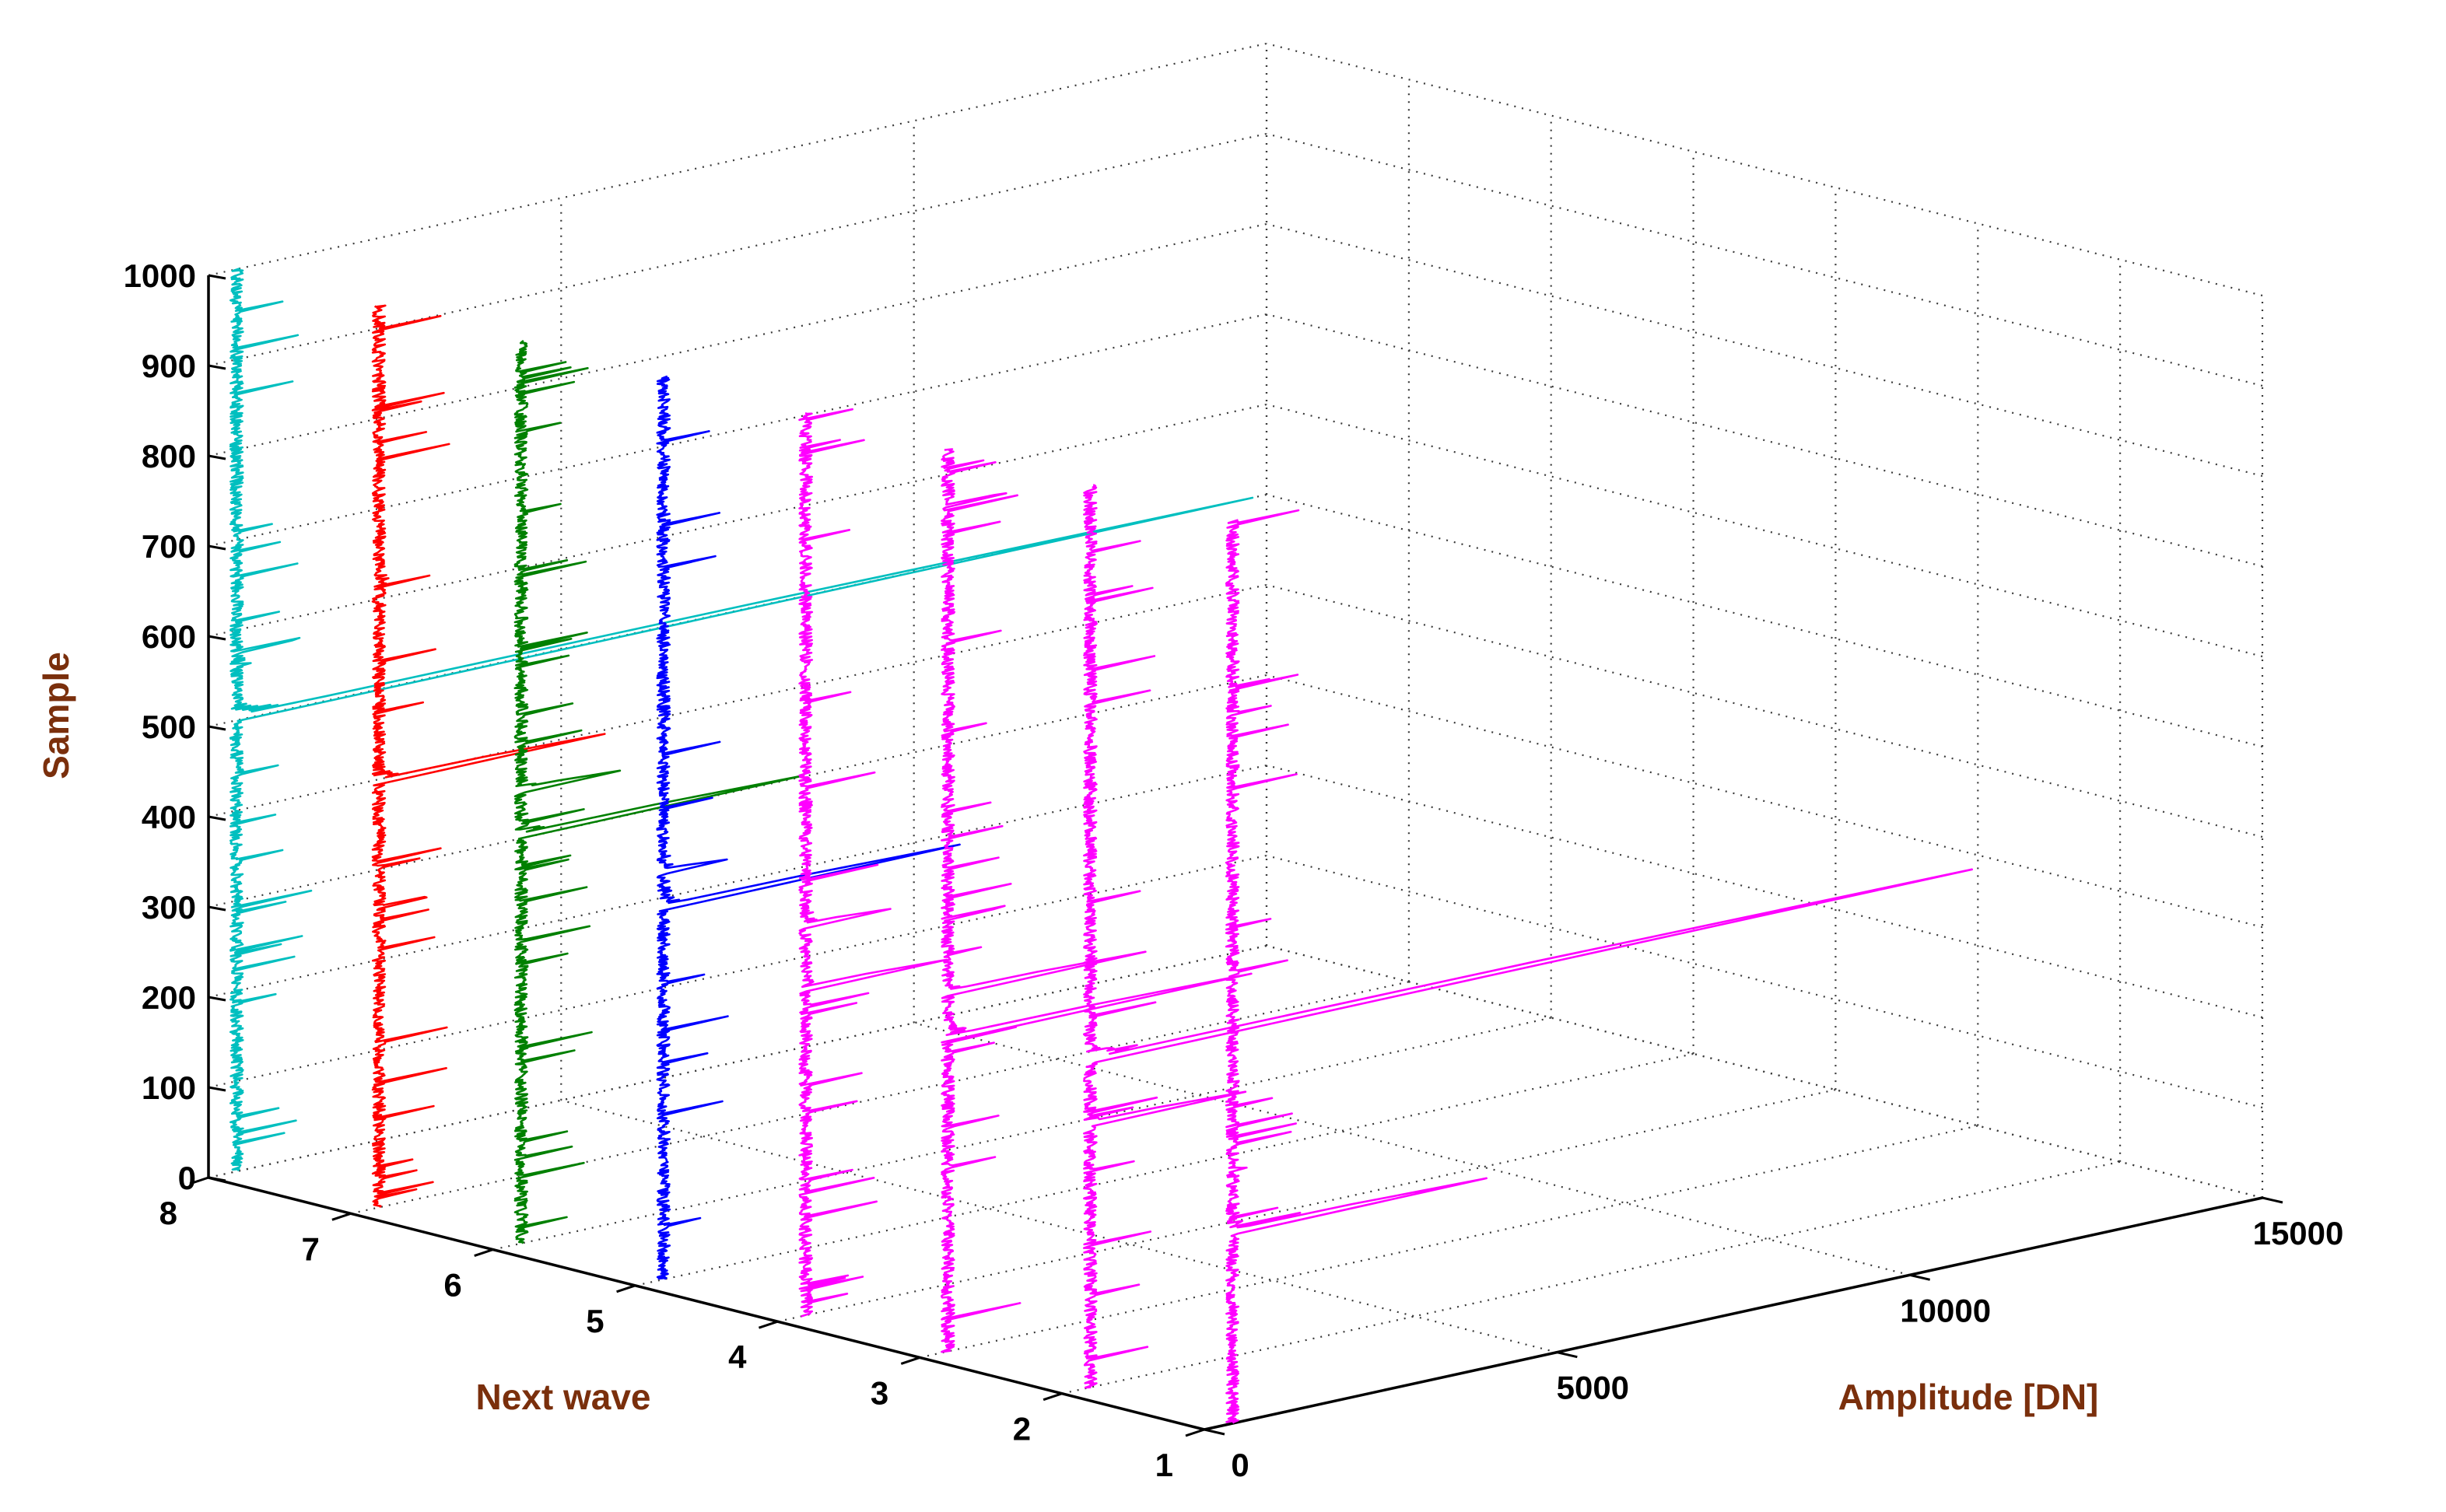 This screenshot has width=2446, height=1512. I want to click on x-tick-label: 7, so click(310, 1248).